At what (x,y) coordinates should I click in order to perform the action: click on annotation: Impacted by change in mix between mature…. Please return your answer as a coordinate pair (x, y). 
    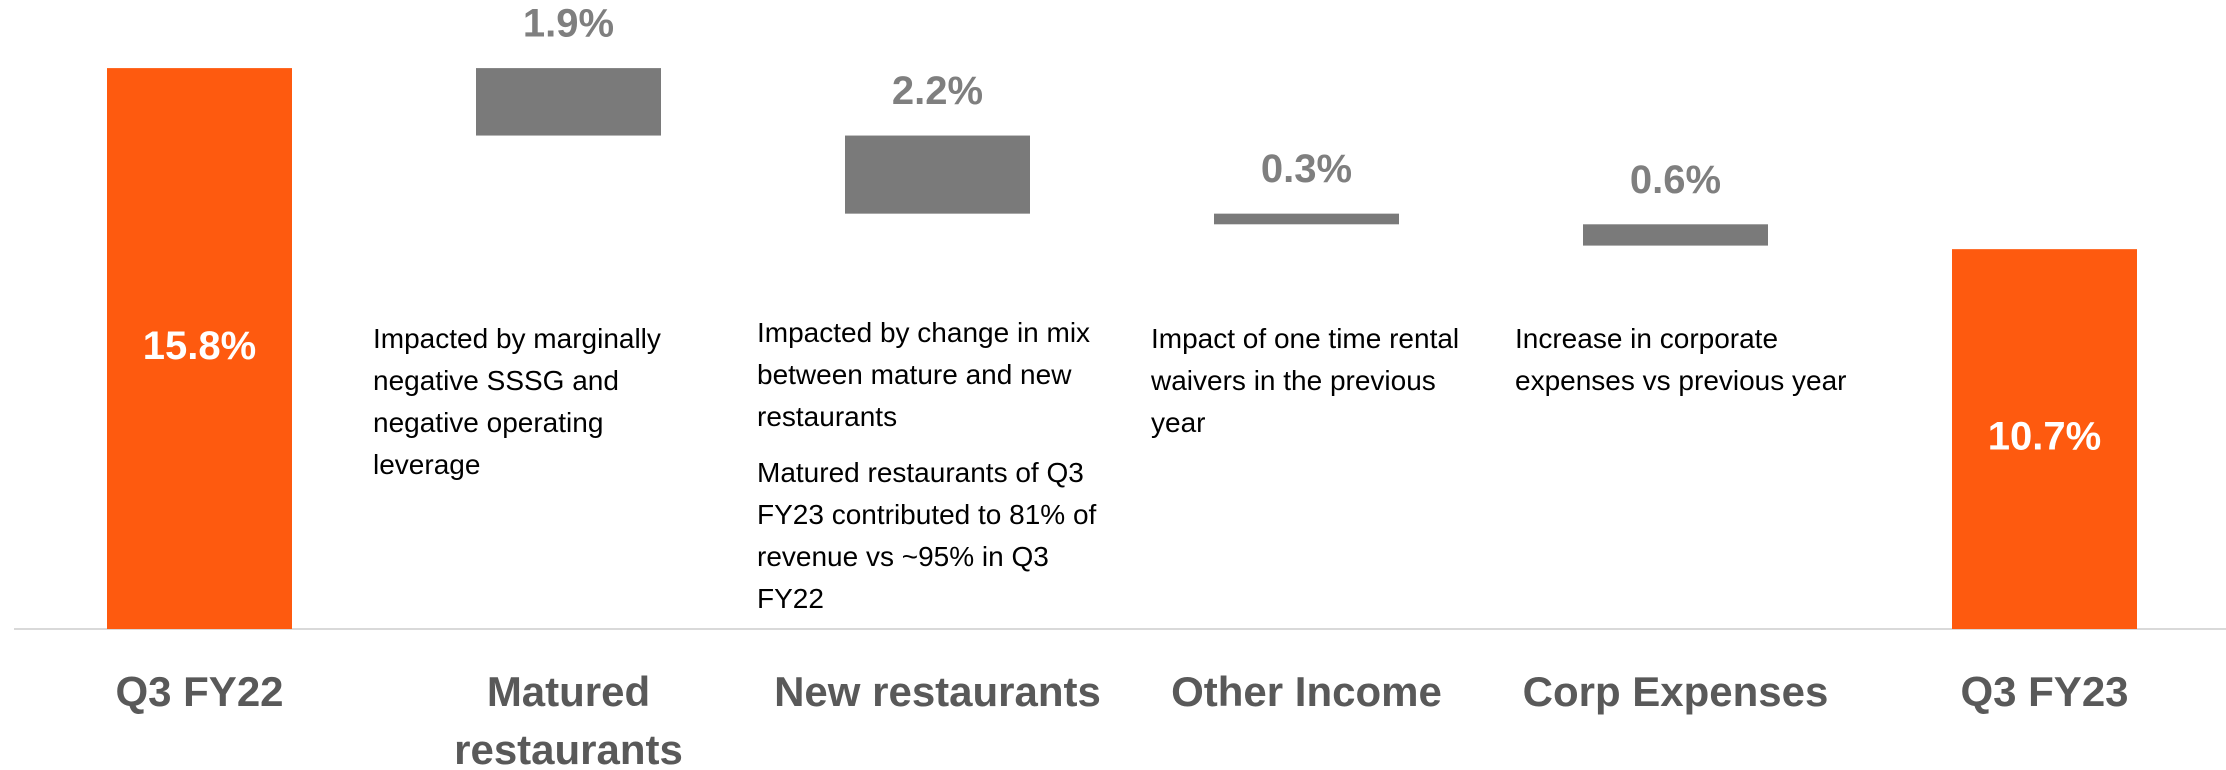
    Looking at the image, I should click on (929, 473).